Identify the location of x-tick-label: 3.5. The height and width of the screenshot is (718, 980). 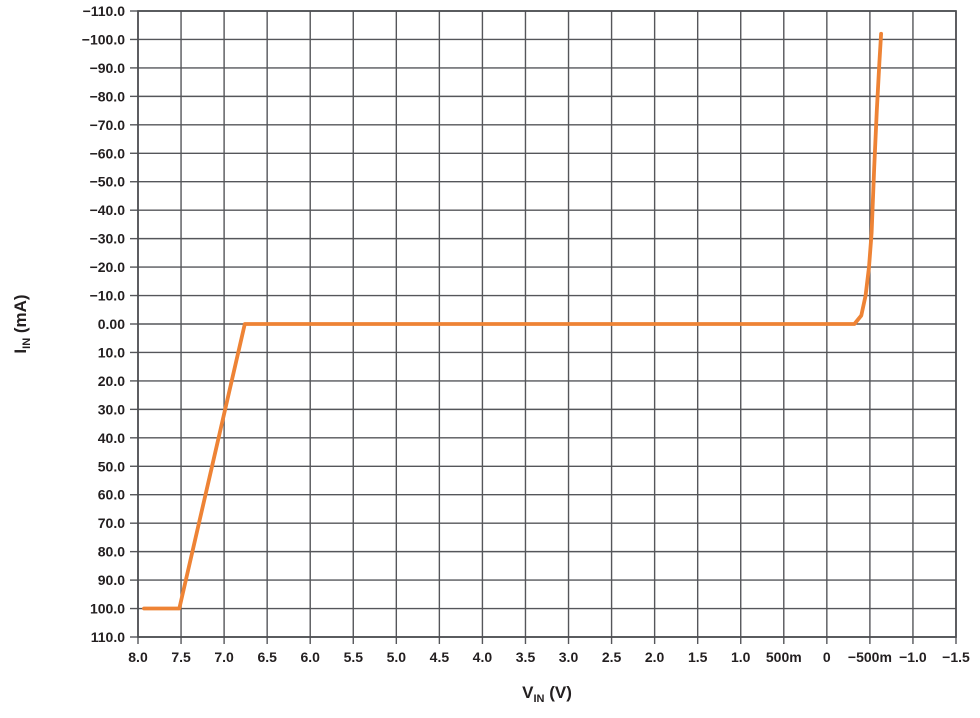
(526, 657).